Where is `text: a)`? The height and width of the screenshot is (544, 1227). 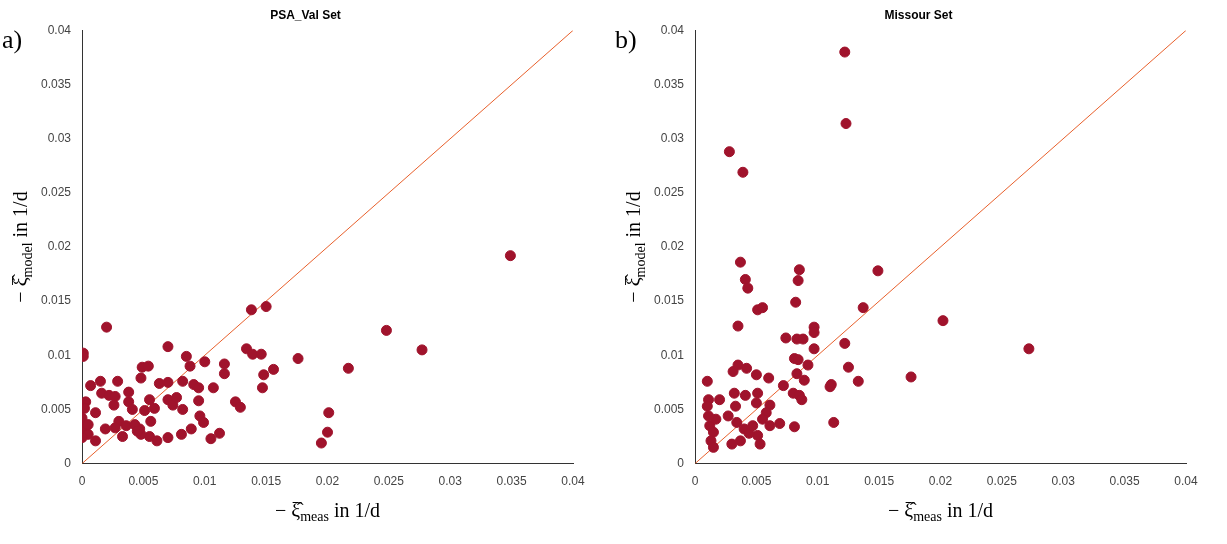
text: a) is located at coordinates (12, 39).